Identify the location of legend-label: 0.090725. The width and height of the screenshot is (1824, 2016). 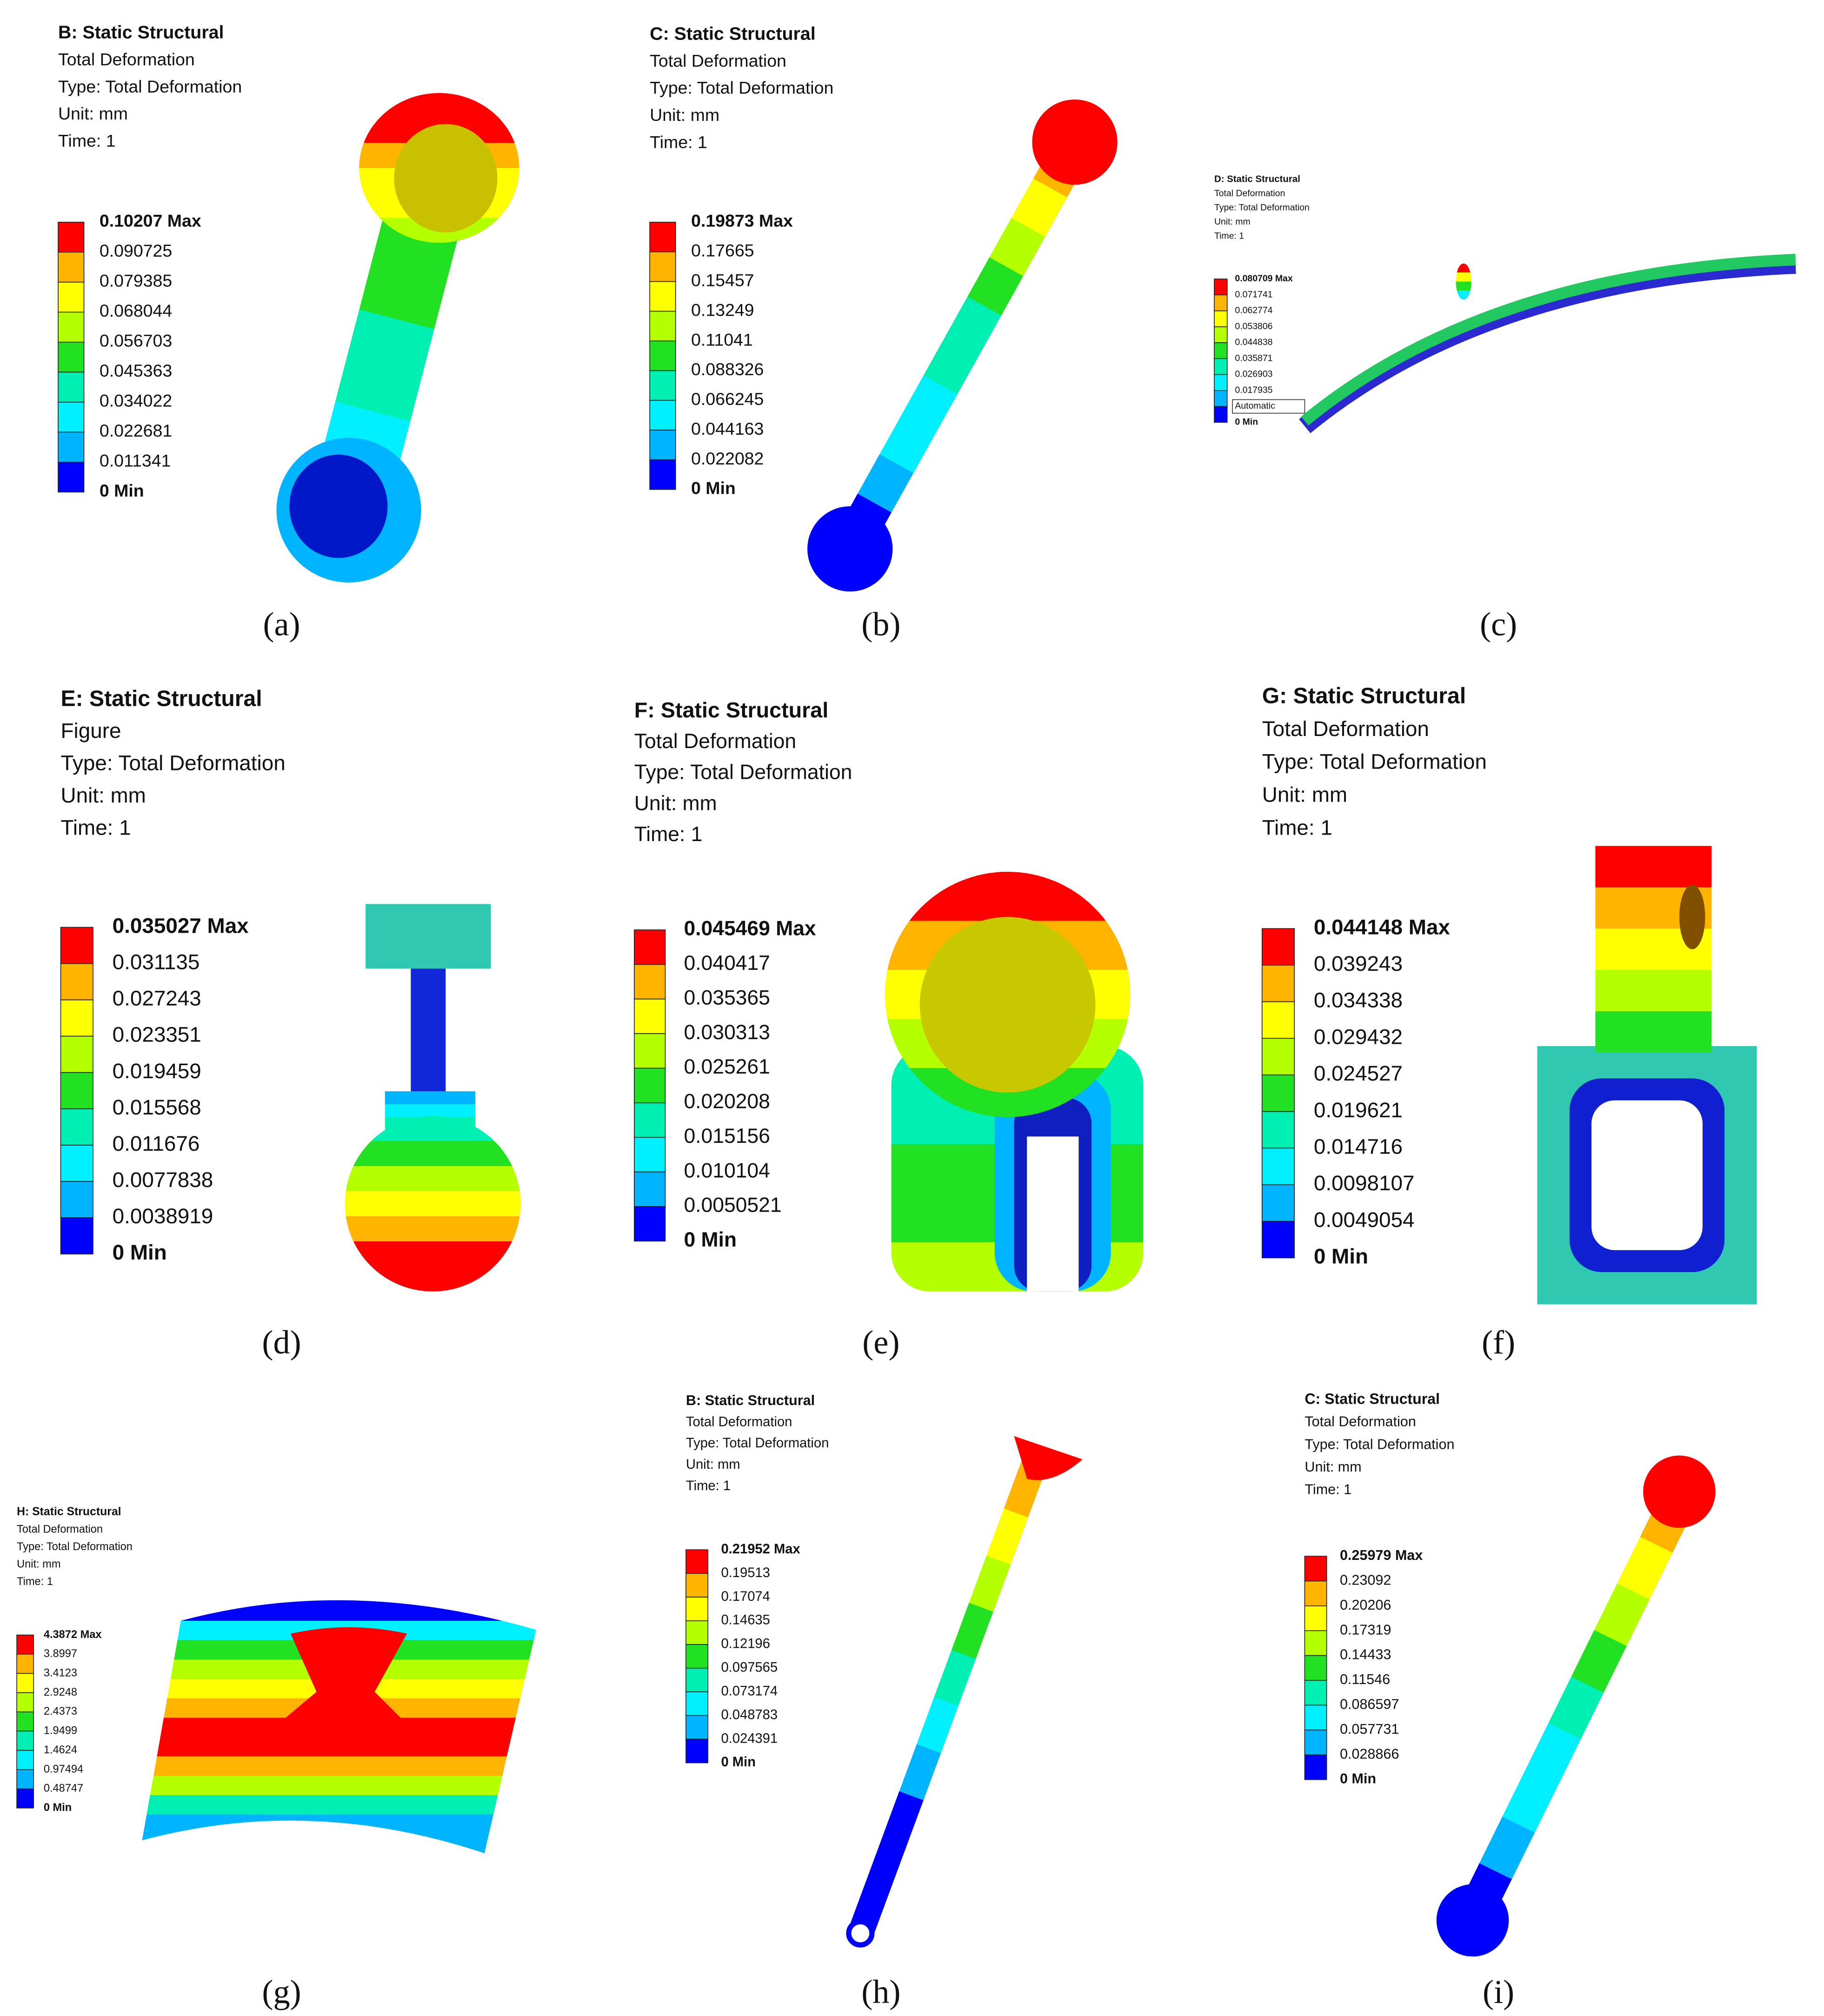
(136, 250).